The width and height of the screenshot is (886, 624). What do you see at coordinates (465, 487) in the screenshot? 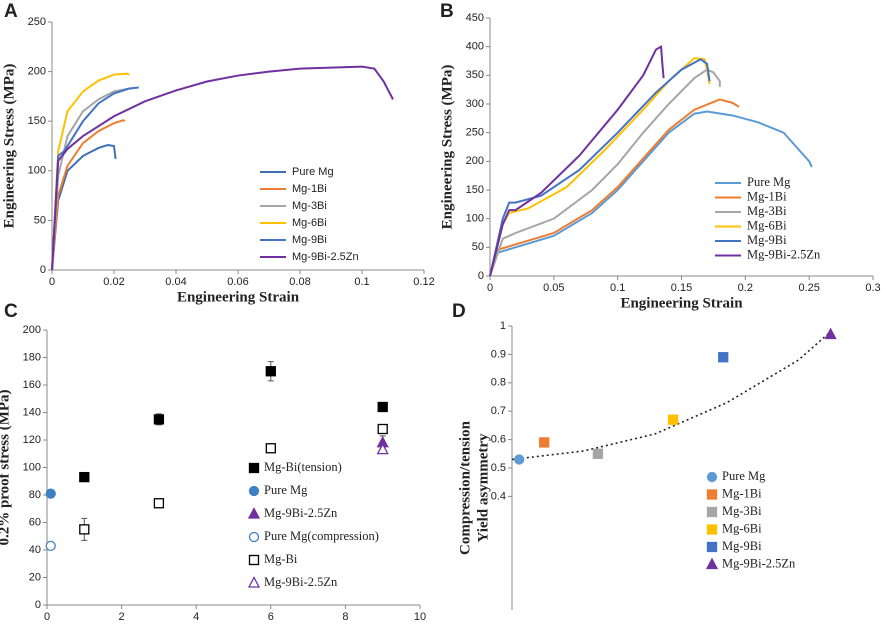
I see `y-axis-title: Compression/tension` at bounding box center [465, 487].